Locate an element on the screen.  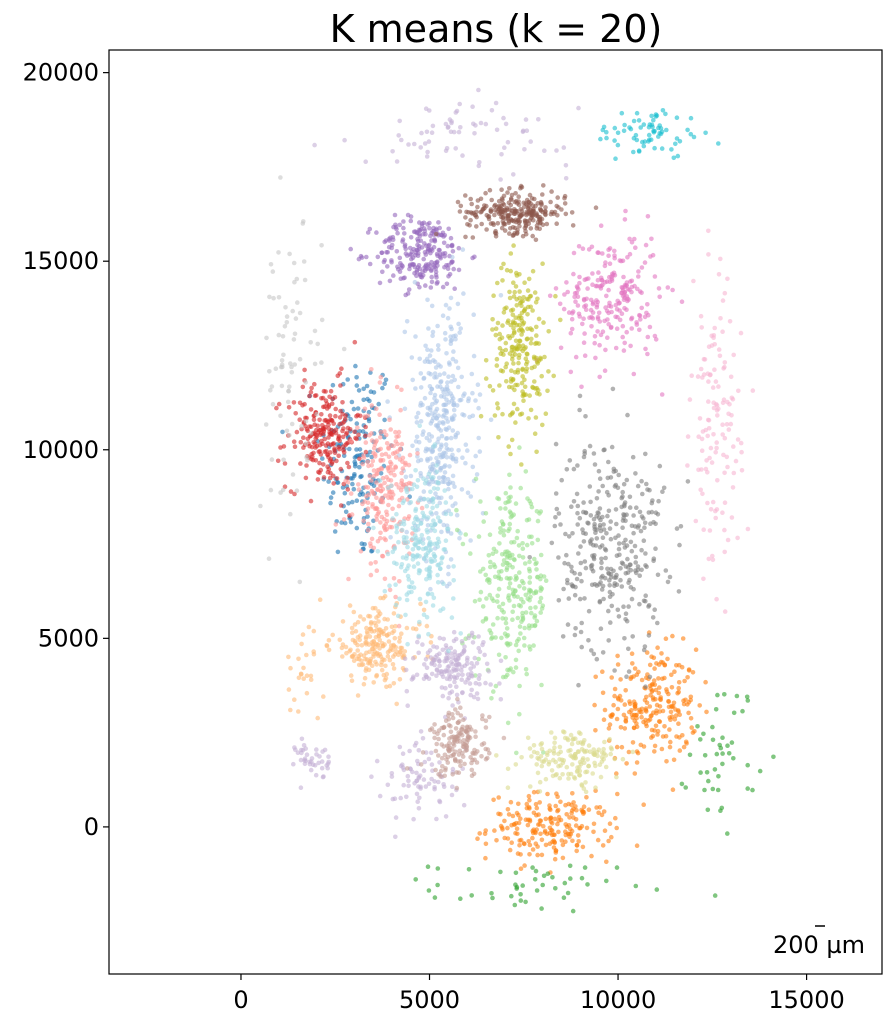
x-axis: 0 5000 10000 15000 is located at coordinates (539, 994).